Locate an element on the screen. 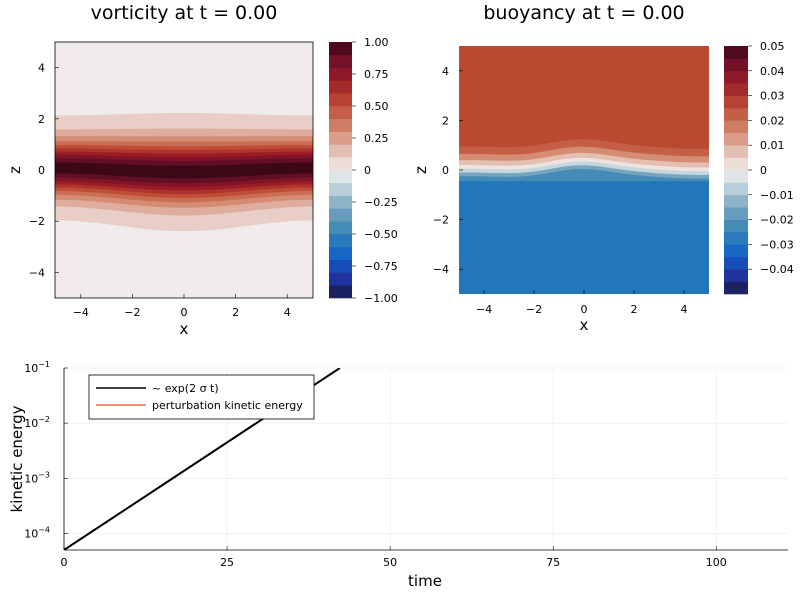  buoyancy-ylabel: z is located at coordinates (421, 170).